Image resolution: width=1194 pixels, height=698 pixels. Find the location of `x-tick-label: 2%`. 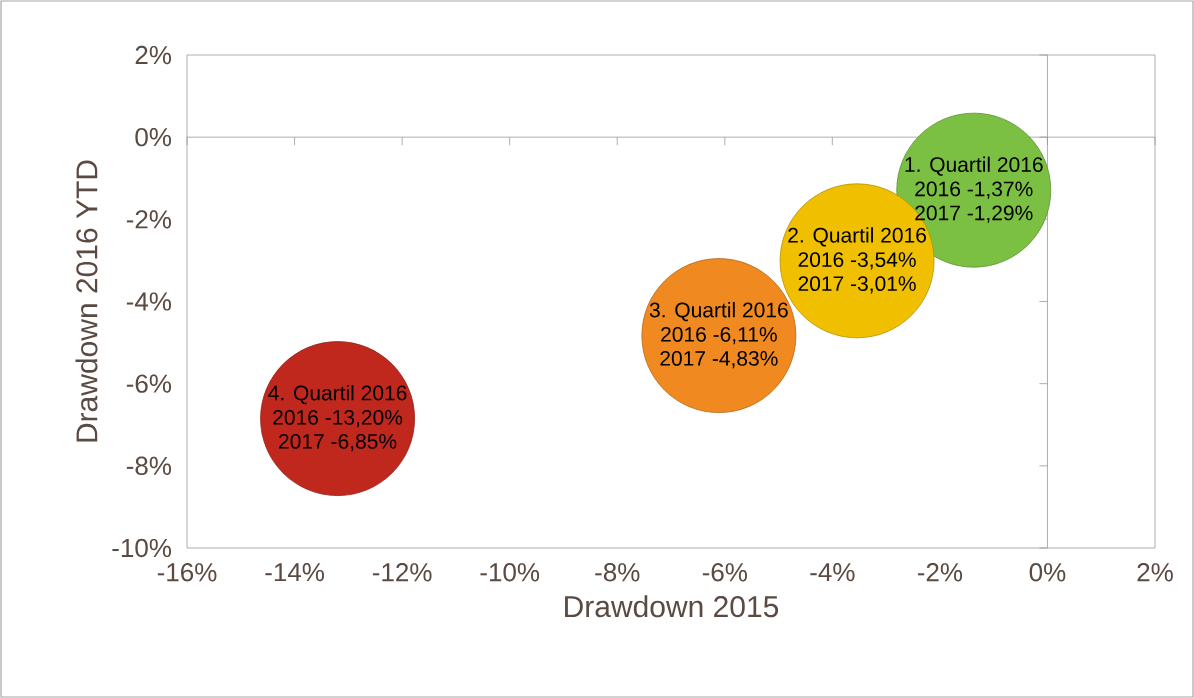

x-tick-label: 2% is located at coordinates (1155, 572).